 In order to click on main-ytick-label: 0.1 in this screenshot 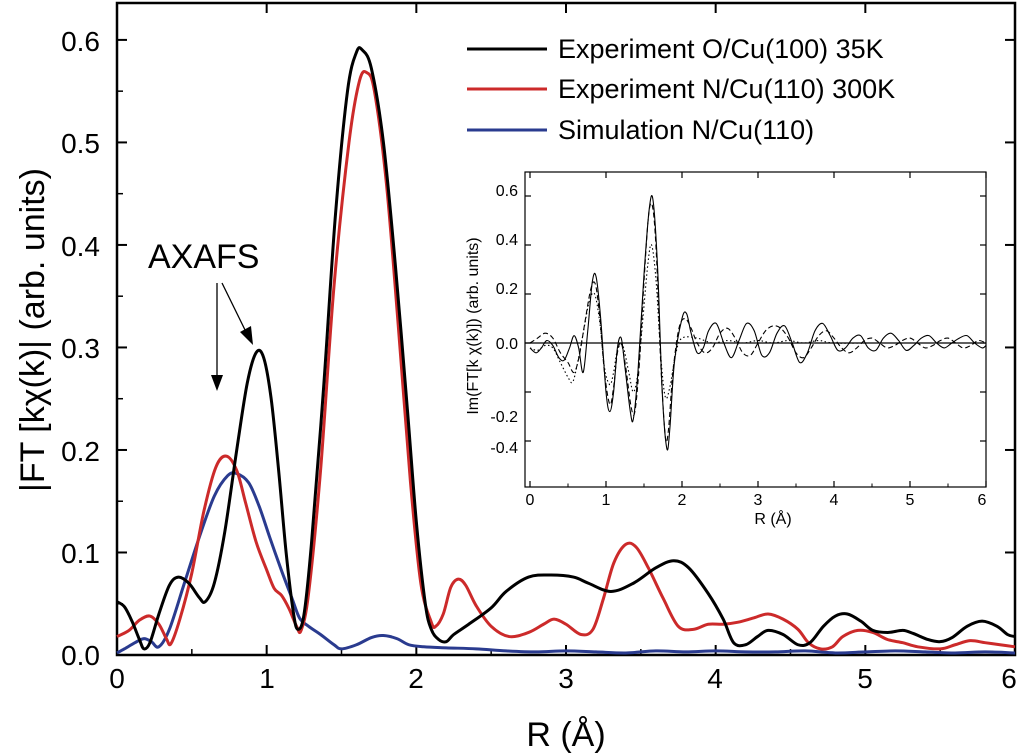, I will do `click(80, 553)`.